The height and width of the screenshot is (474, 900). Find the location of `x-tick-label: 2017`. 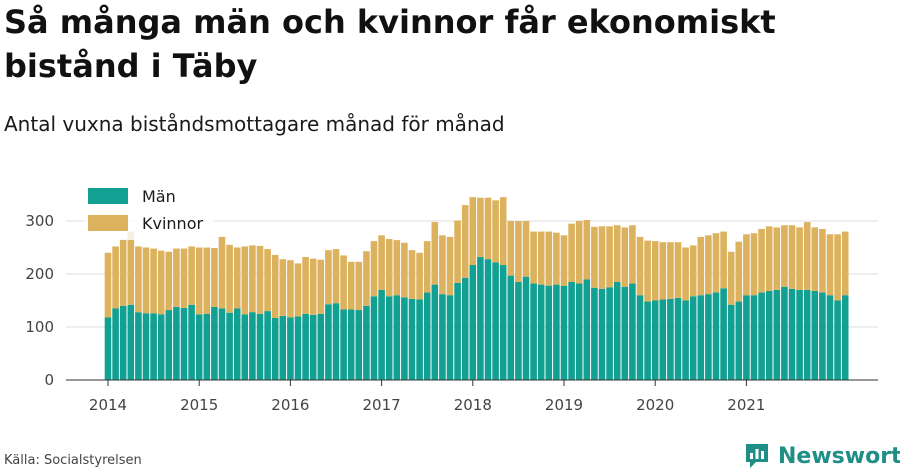

x-tick-label: 2017 is located at coordinates (382, 405).